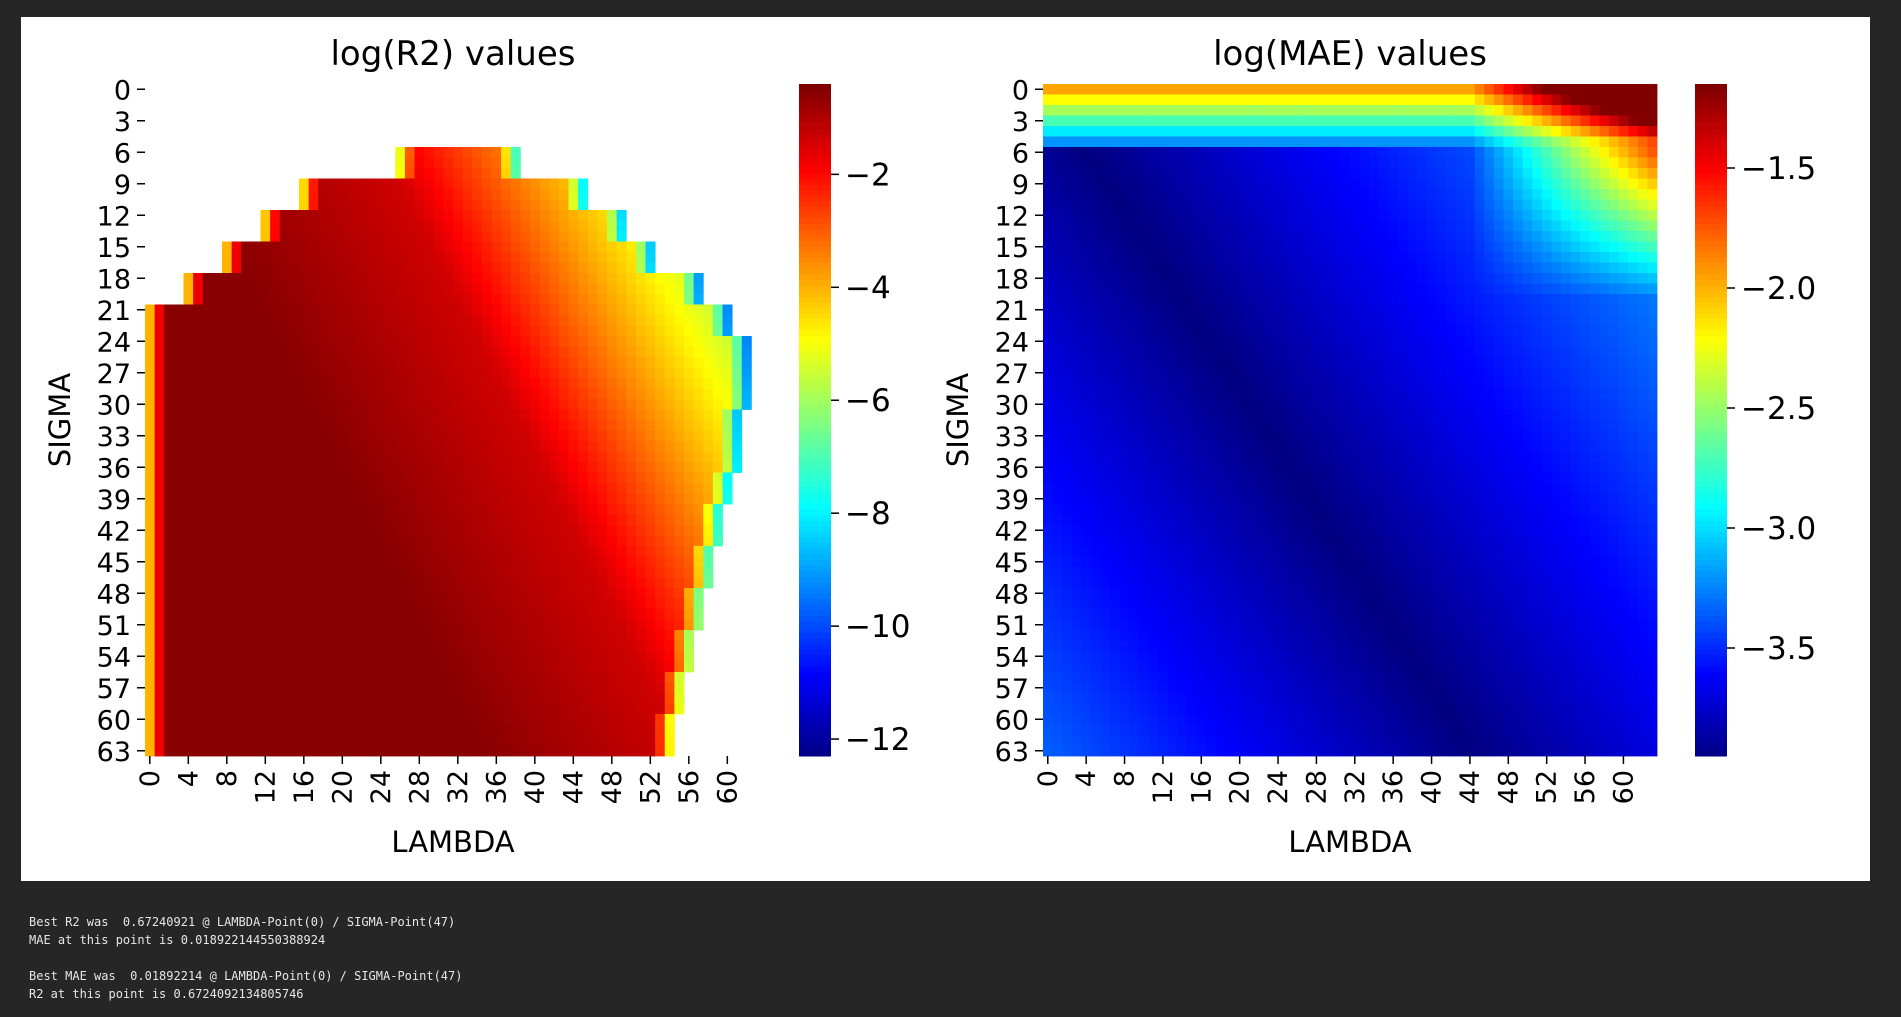 The width and height of the screenshot is (1901, 1017). What do you see at coordinates (114, 626) in the screenshot?
I see `y-tick-label: 51` at bounding box center [114, 626].